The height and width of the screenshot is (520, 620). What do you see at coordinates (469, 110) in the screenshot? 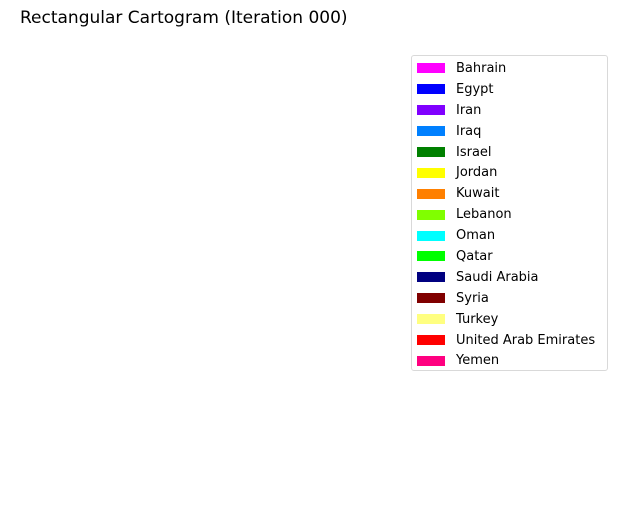
I see `legend-label: Iran` at bounding box center [469, 110].